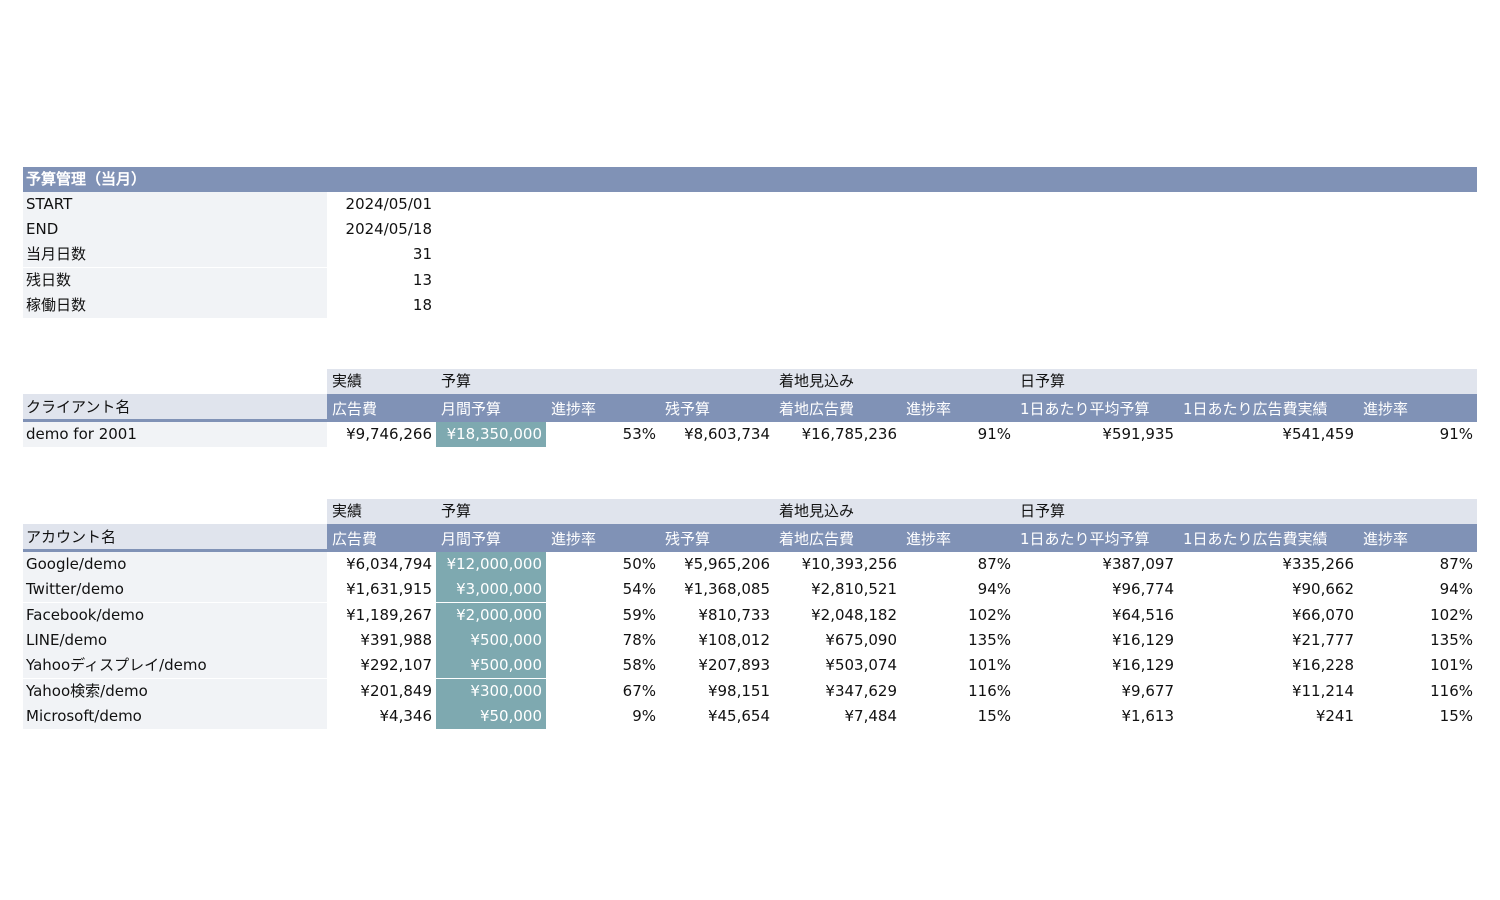  What do you see at coordinates (175, 538) in the screenshot?
I see `account-name-header: アカウント名` at bounding box center [175, 538].